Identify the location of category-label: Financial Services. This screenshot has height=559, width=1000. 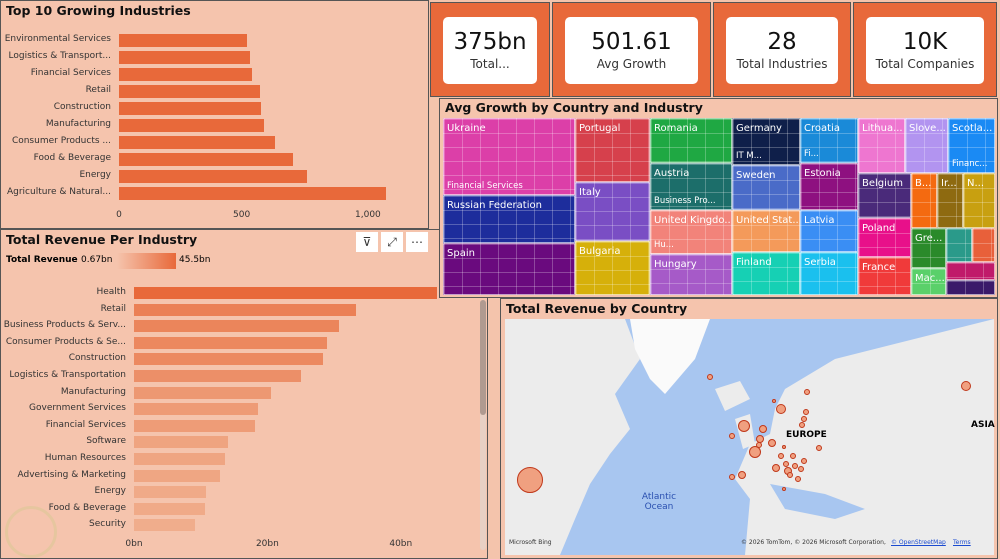
(85, 424).